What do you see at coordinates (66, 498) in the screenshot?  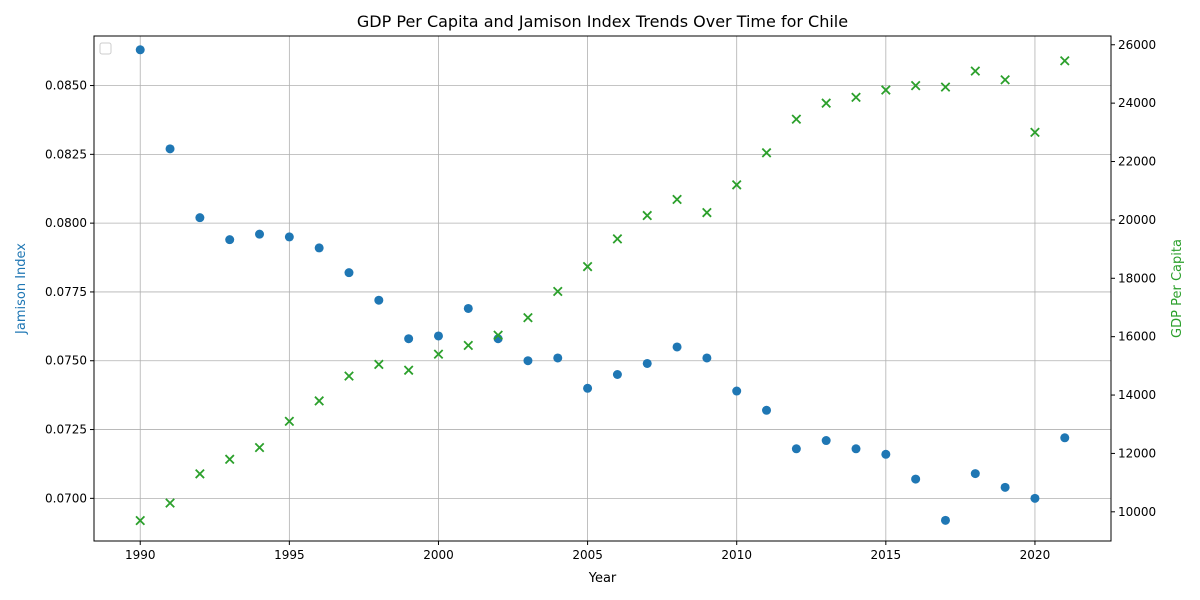 I see `left-y-tick-label: 0.0700` at bounding box center [66, 498].